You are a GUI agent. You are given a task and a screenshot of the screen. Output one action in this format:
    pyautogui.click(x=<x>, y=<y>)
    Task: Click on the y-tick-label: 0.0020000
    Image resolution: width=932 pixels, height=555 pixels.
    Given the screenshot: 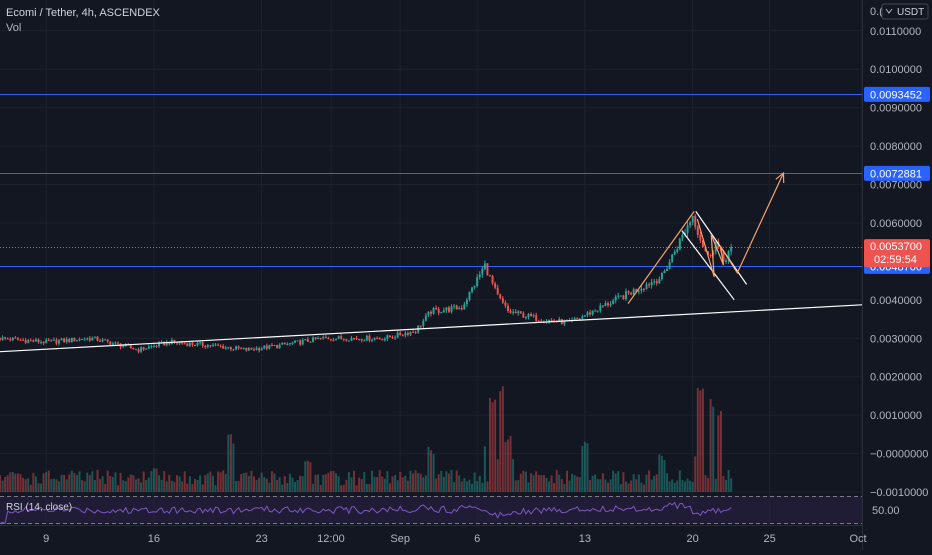 What is the action you would take?
    pyautogui.click(x=896, y=378)
    